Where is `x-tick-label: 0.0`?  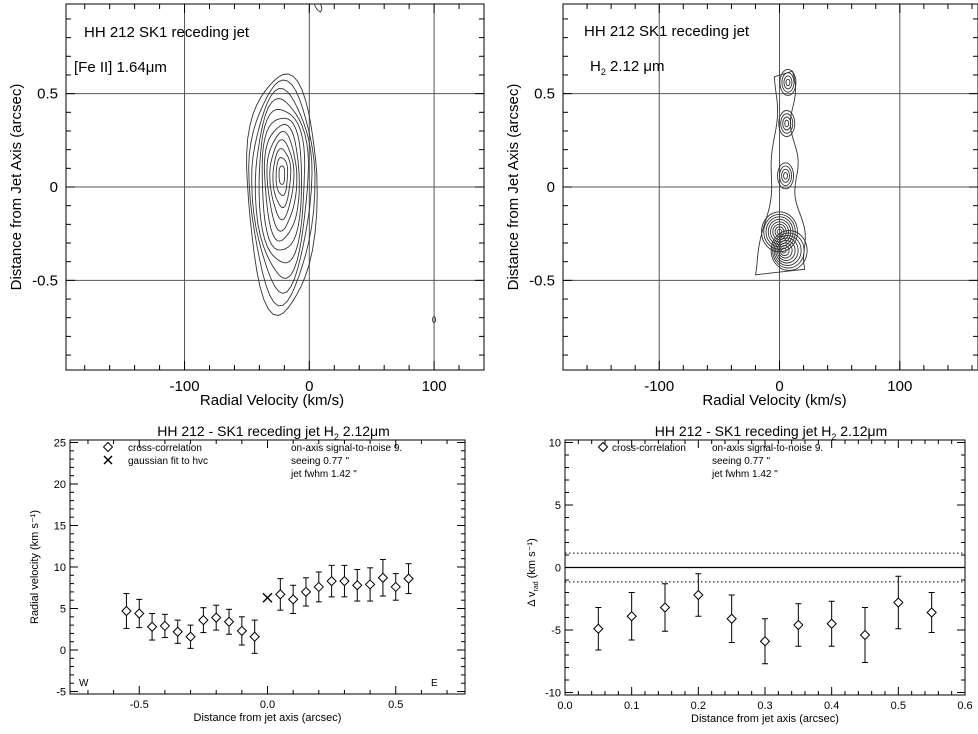
x-tick-label: 0.0 is located at coordinates (564, 706).